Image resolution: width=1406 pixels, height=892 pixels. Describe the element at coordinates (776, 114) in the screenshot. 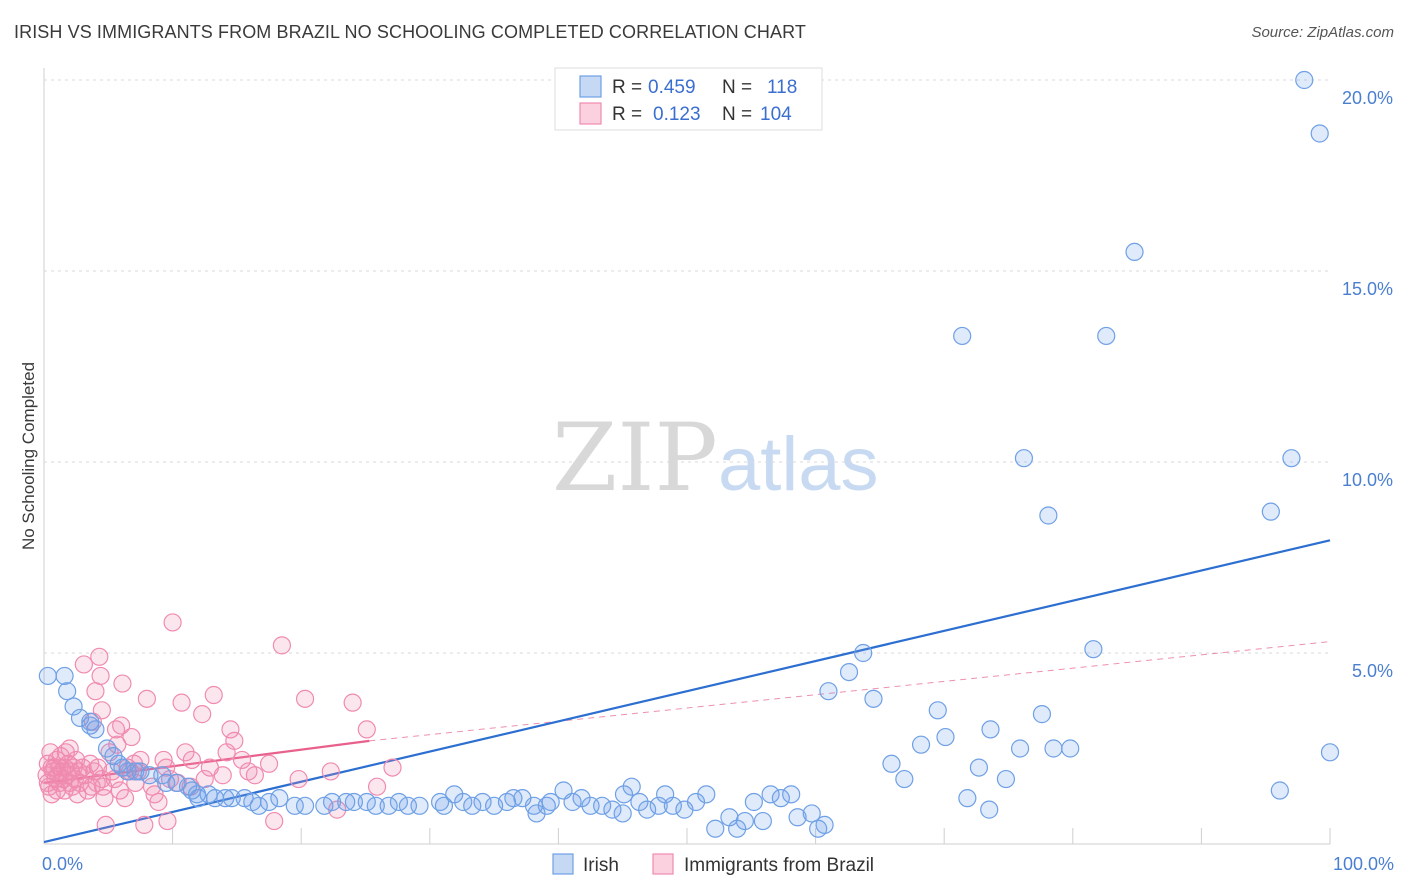

I see `legend-brazil-n-value: 104` at that location.